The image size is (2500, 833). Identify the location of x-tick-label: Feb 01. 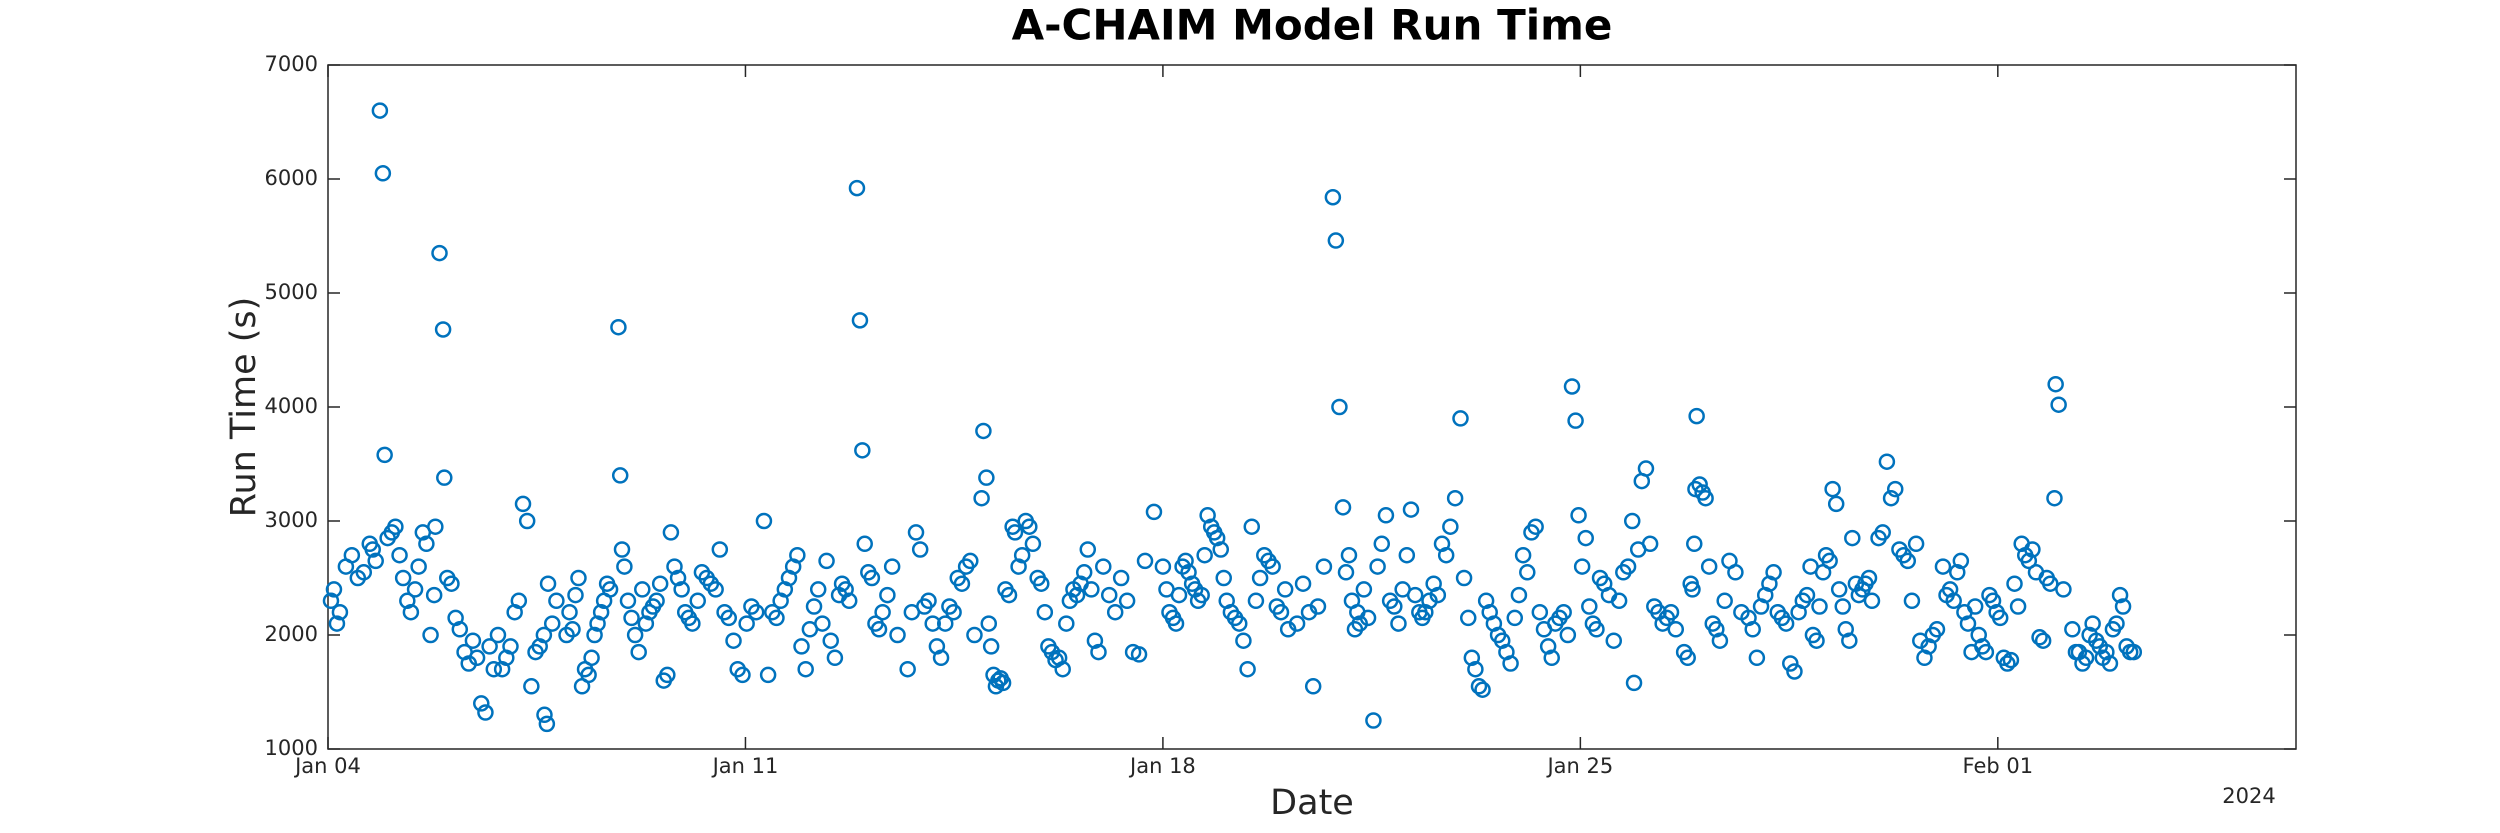
(1998, 766).